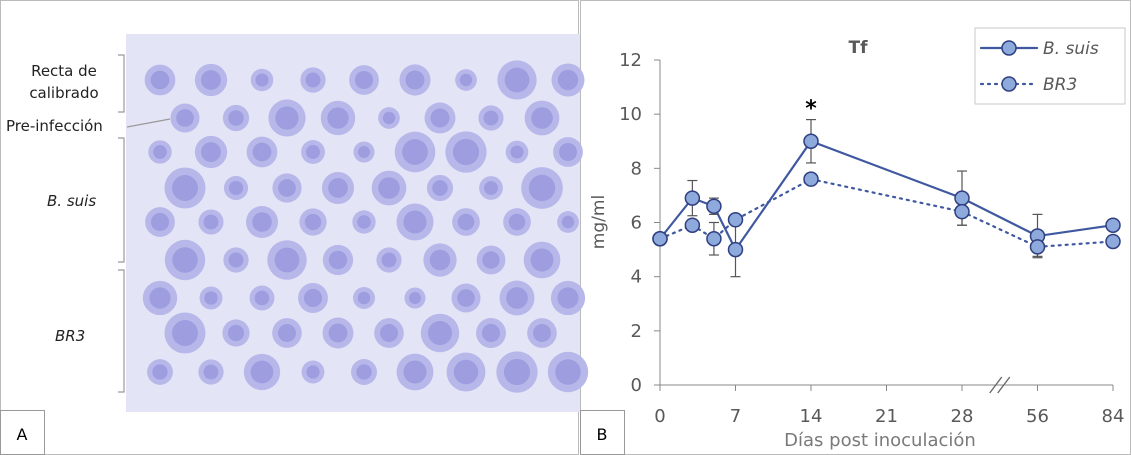  I want to click on panel-label-box, so click(602, 432).